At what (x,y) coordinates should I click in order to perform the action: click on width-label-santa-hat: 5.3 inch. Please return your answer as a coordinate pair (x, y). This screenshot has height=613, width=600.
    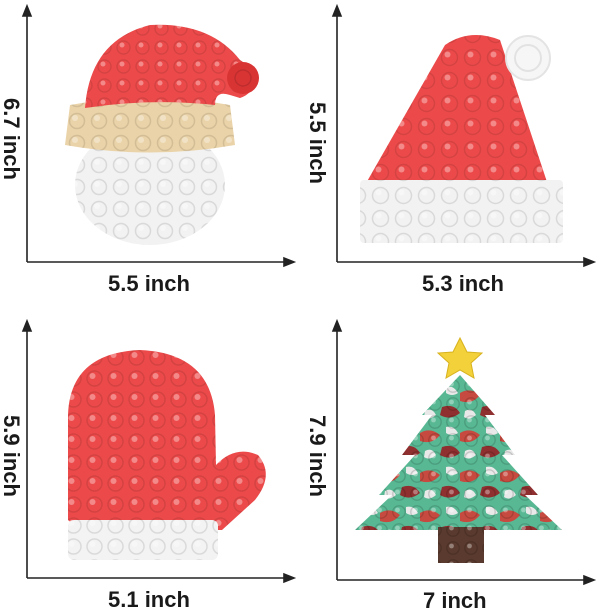
    Looking at the image, I should click on (463, 283).